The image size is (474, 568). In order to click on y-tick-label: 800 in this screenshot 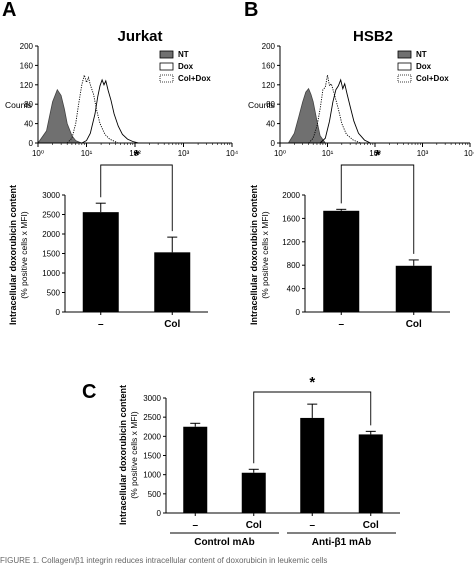, I will do `click(294, 265)`.